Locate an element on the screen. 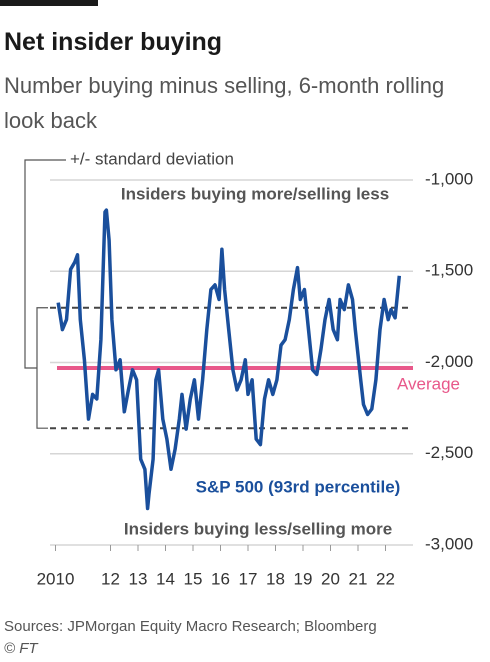 The width and height of the screenshot is (490, 662). x-tick-label: 15 is located at coordinates (193, 578).